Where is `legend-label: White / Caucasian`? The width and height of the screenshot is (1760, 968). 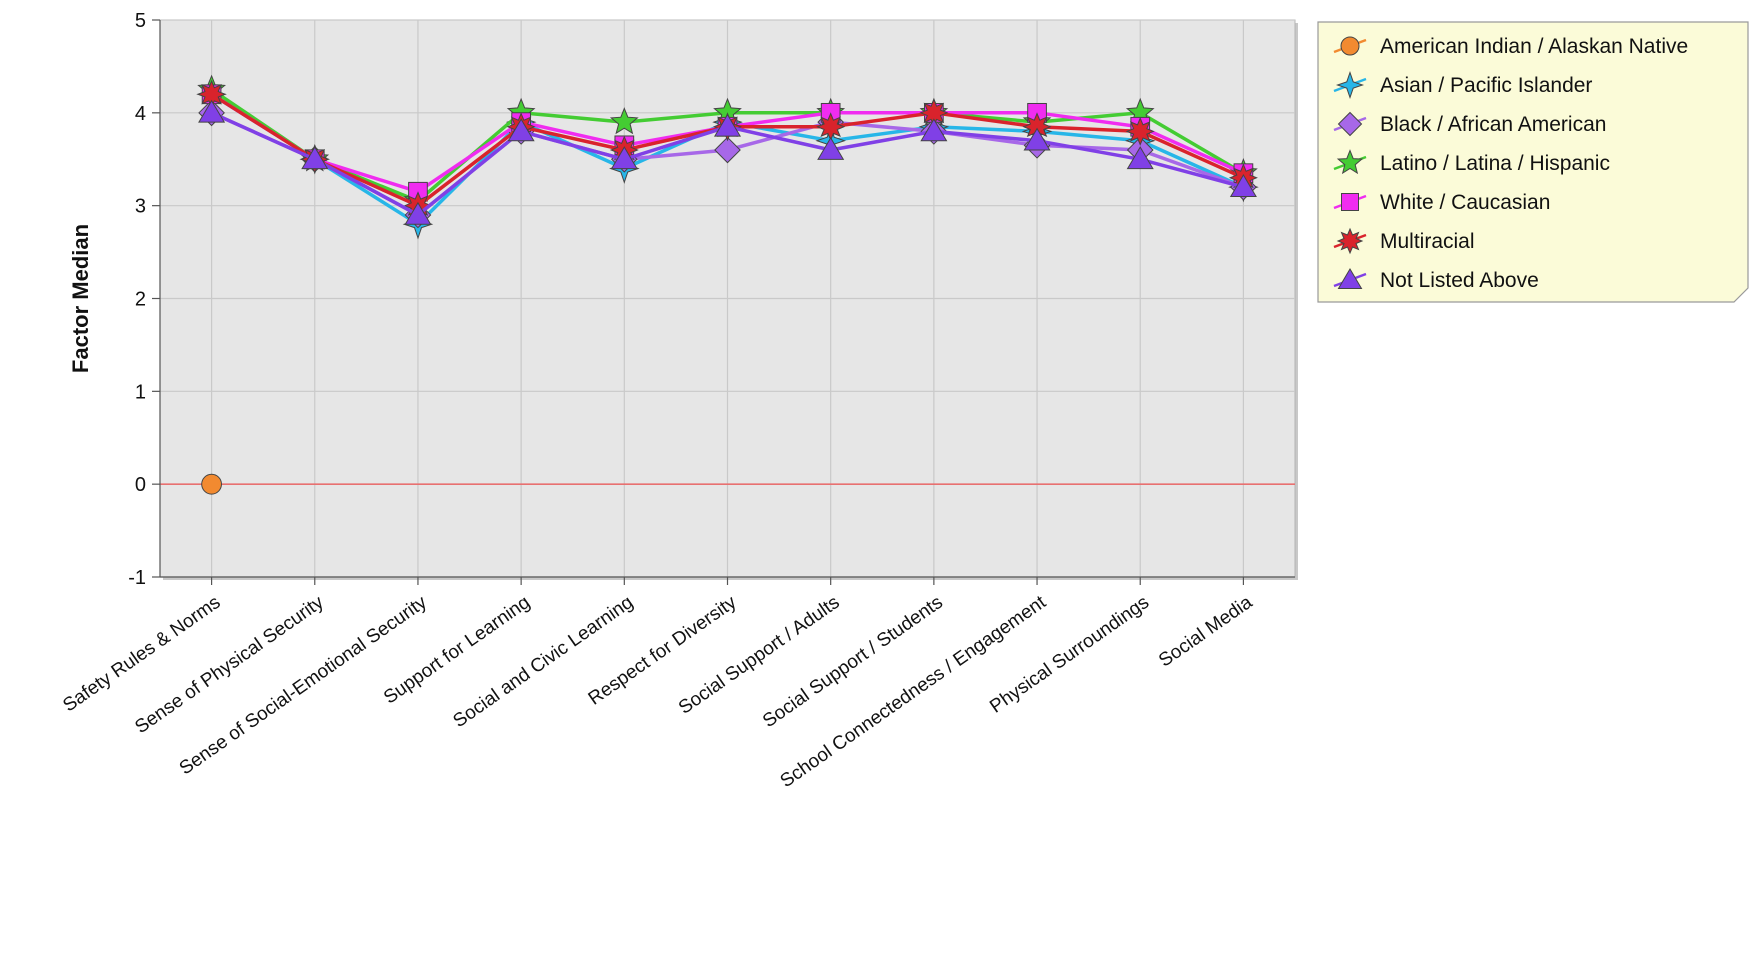
legend-label: White / Caucasian is located at coordinates (1465, 202).